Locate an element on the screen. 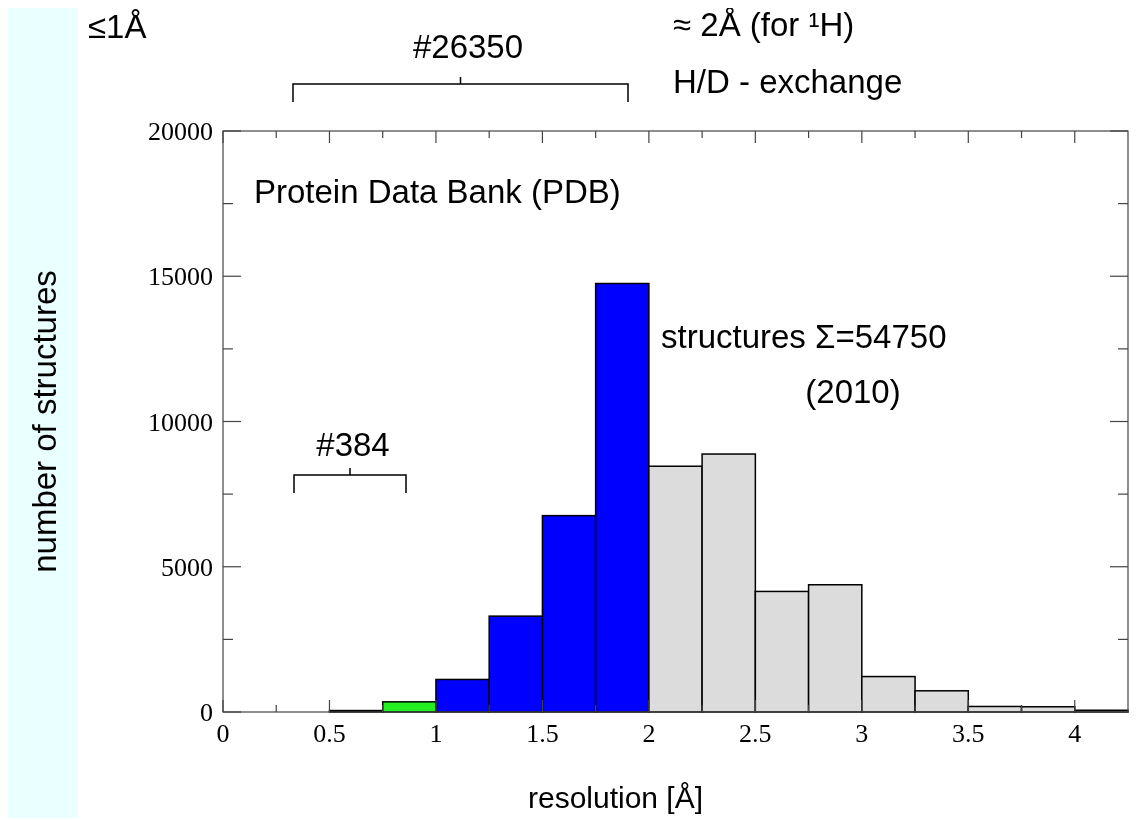  x-tick-label: 2.5 is located at coordinates (755, 733).